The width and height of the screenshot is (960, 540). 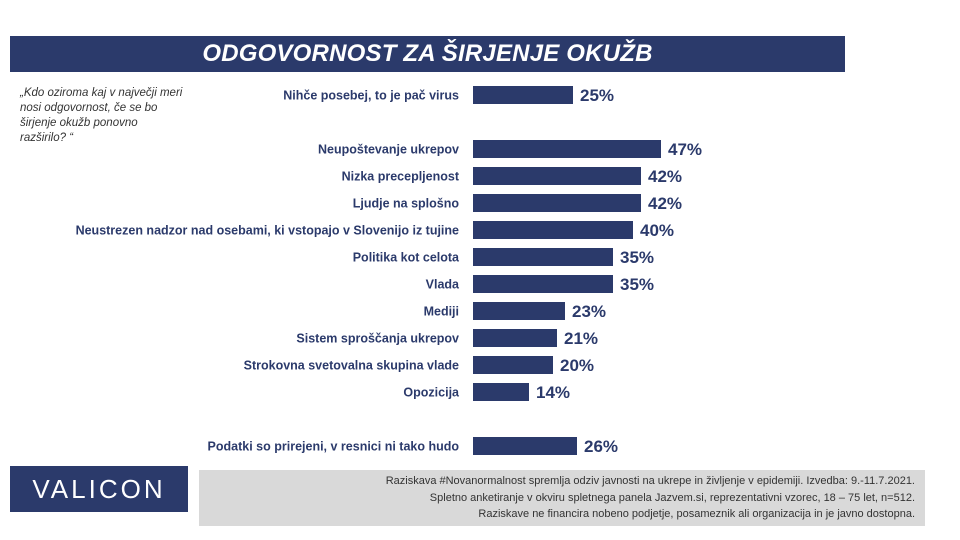 I want to click on value-label: 25%, so click(x=597, y=95).